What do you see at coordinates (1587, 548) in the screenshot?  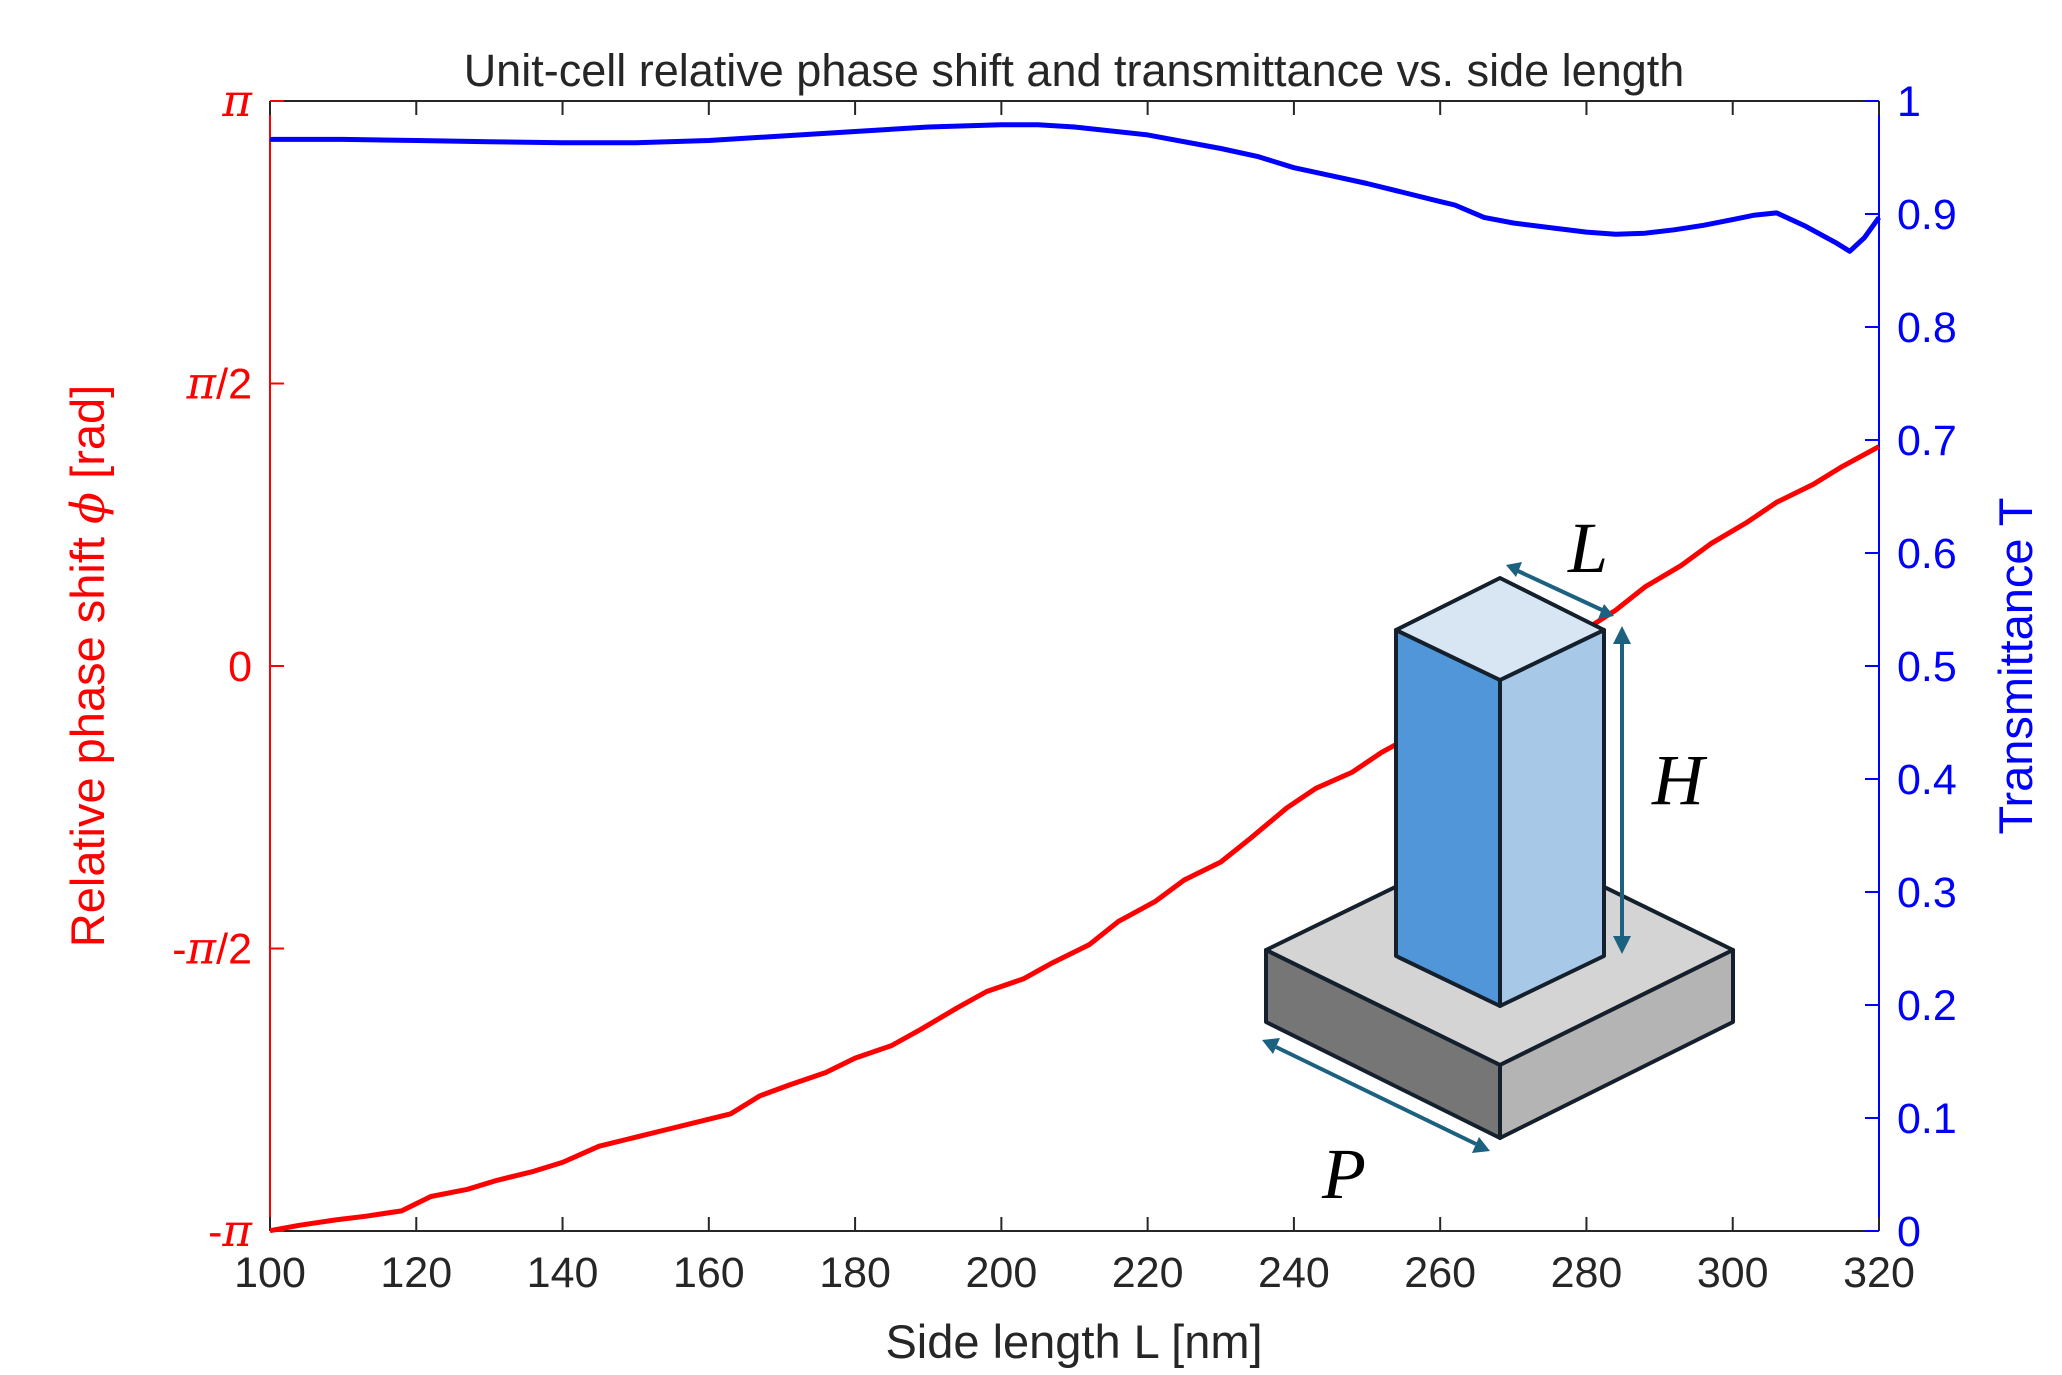 I see `label-L: L` at bounding box center [1587, 548].